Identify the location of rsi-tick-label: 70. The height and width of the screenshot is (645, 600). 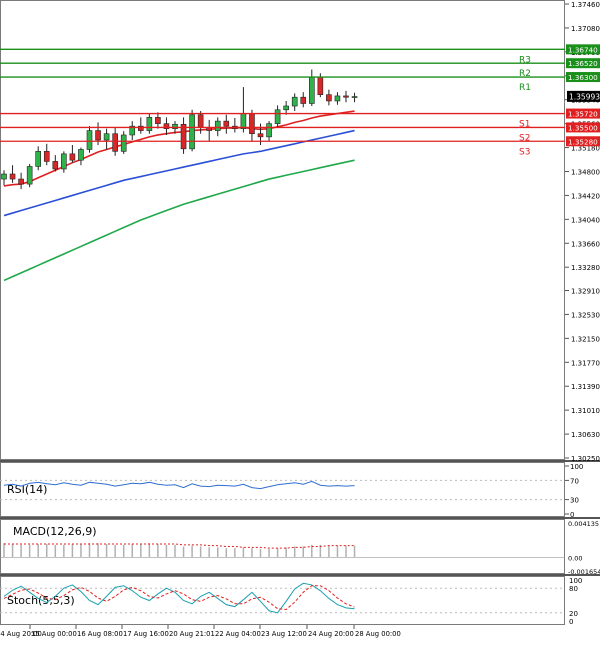
(574, 481).